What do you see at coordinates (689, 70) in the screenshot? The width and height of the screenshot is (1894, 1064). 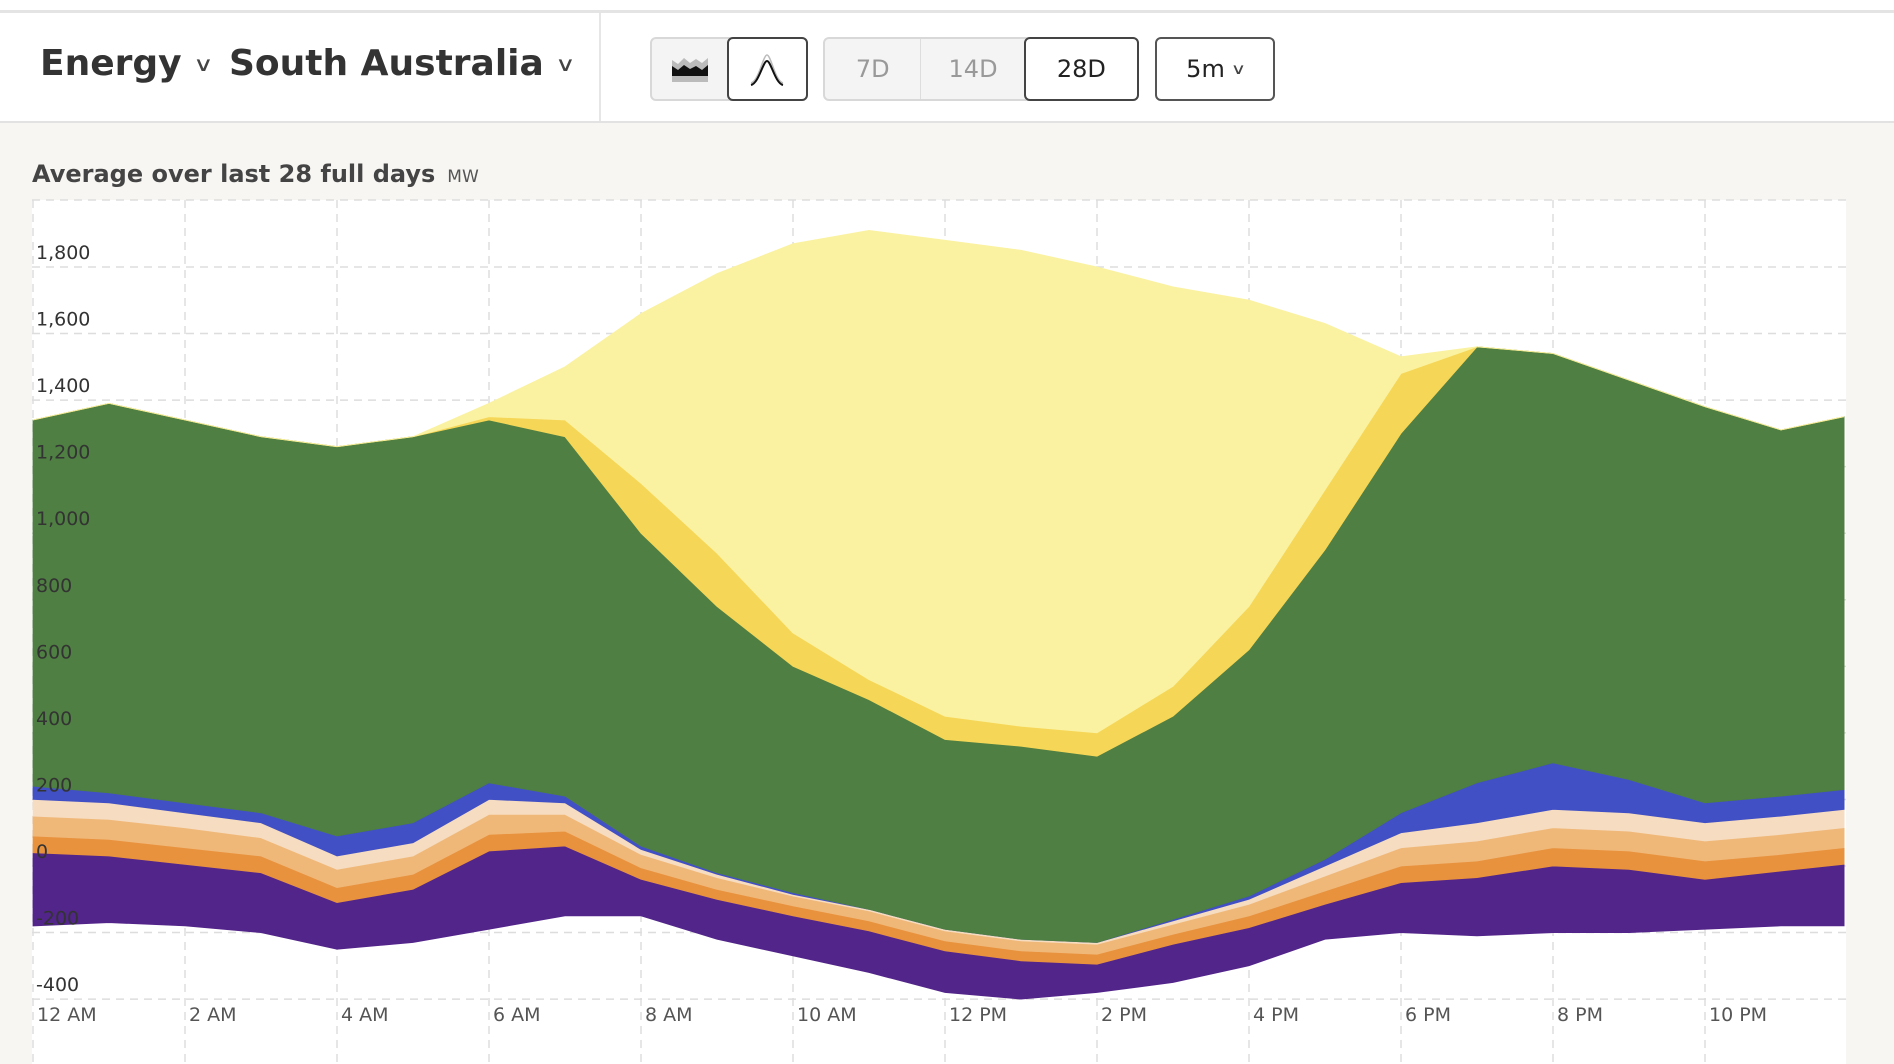 I see `stacked-area-icon` at bounding box center [689, 70].